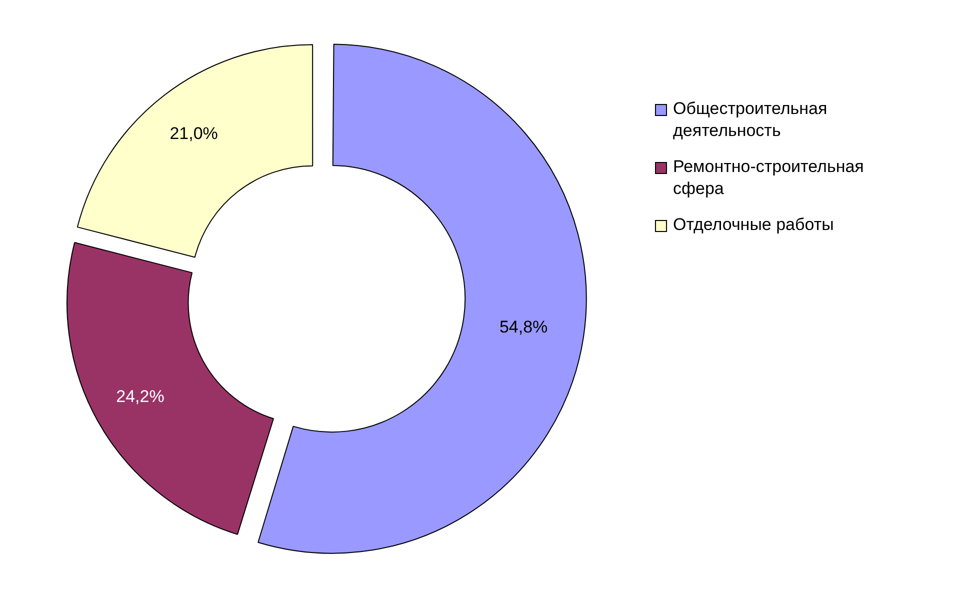  Describe the element at coordinates (194, 134) in the screenshot. I see `data-label: 21,0%` at that location.